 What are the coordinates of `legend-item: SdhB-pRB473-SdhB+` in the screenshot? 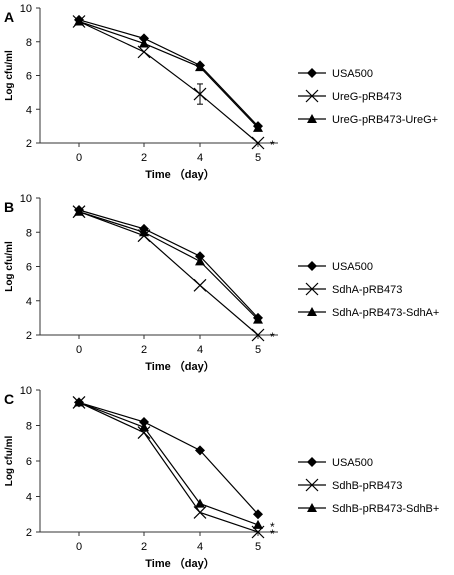 It's located at (368, 509).